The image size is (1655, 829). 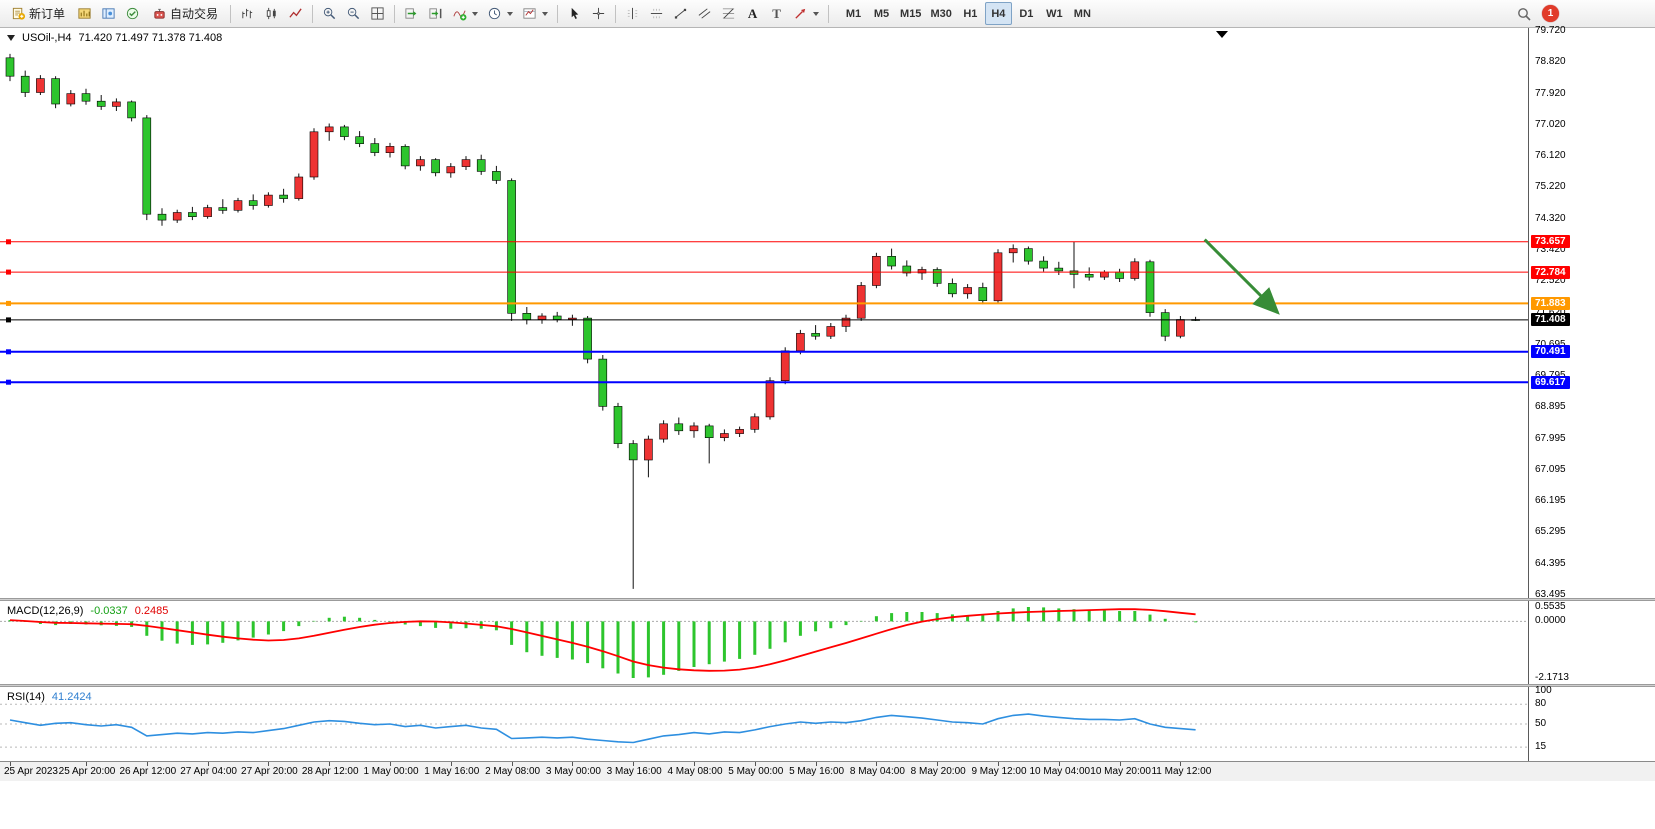 I want to click on crosshair-button, so click(x=598, y=13).